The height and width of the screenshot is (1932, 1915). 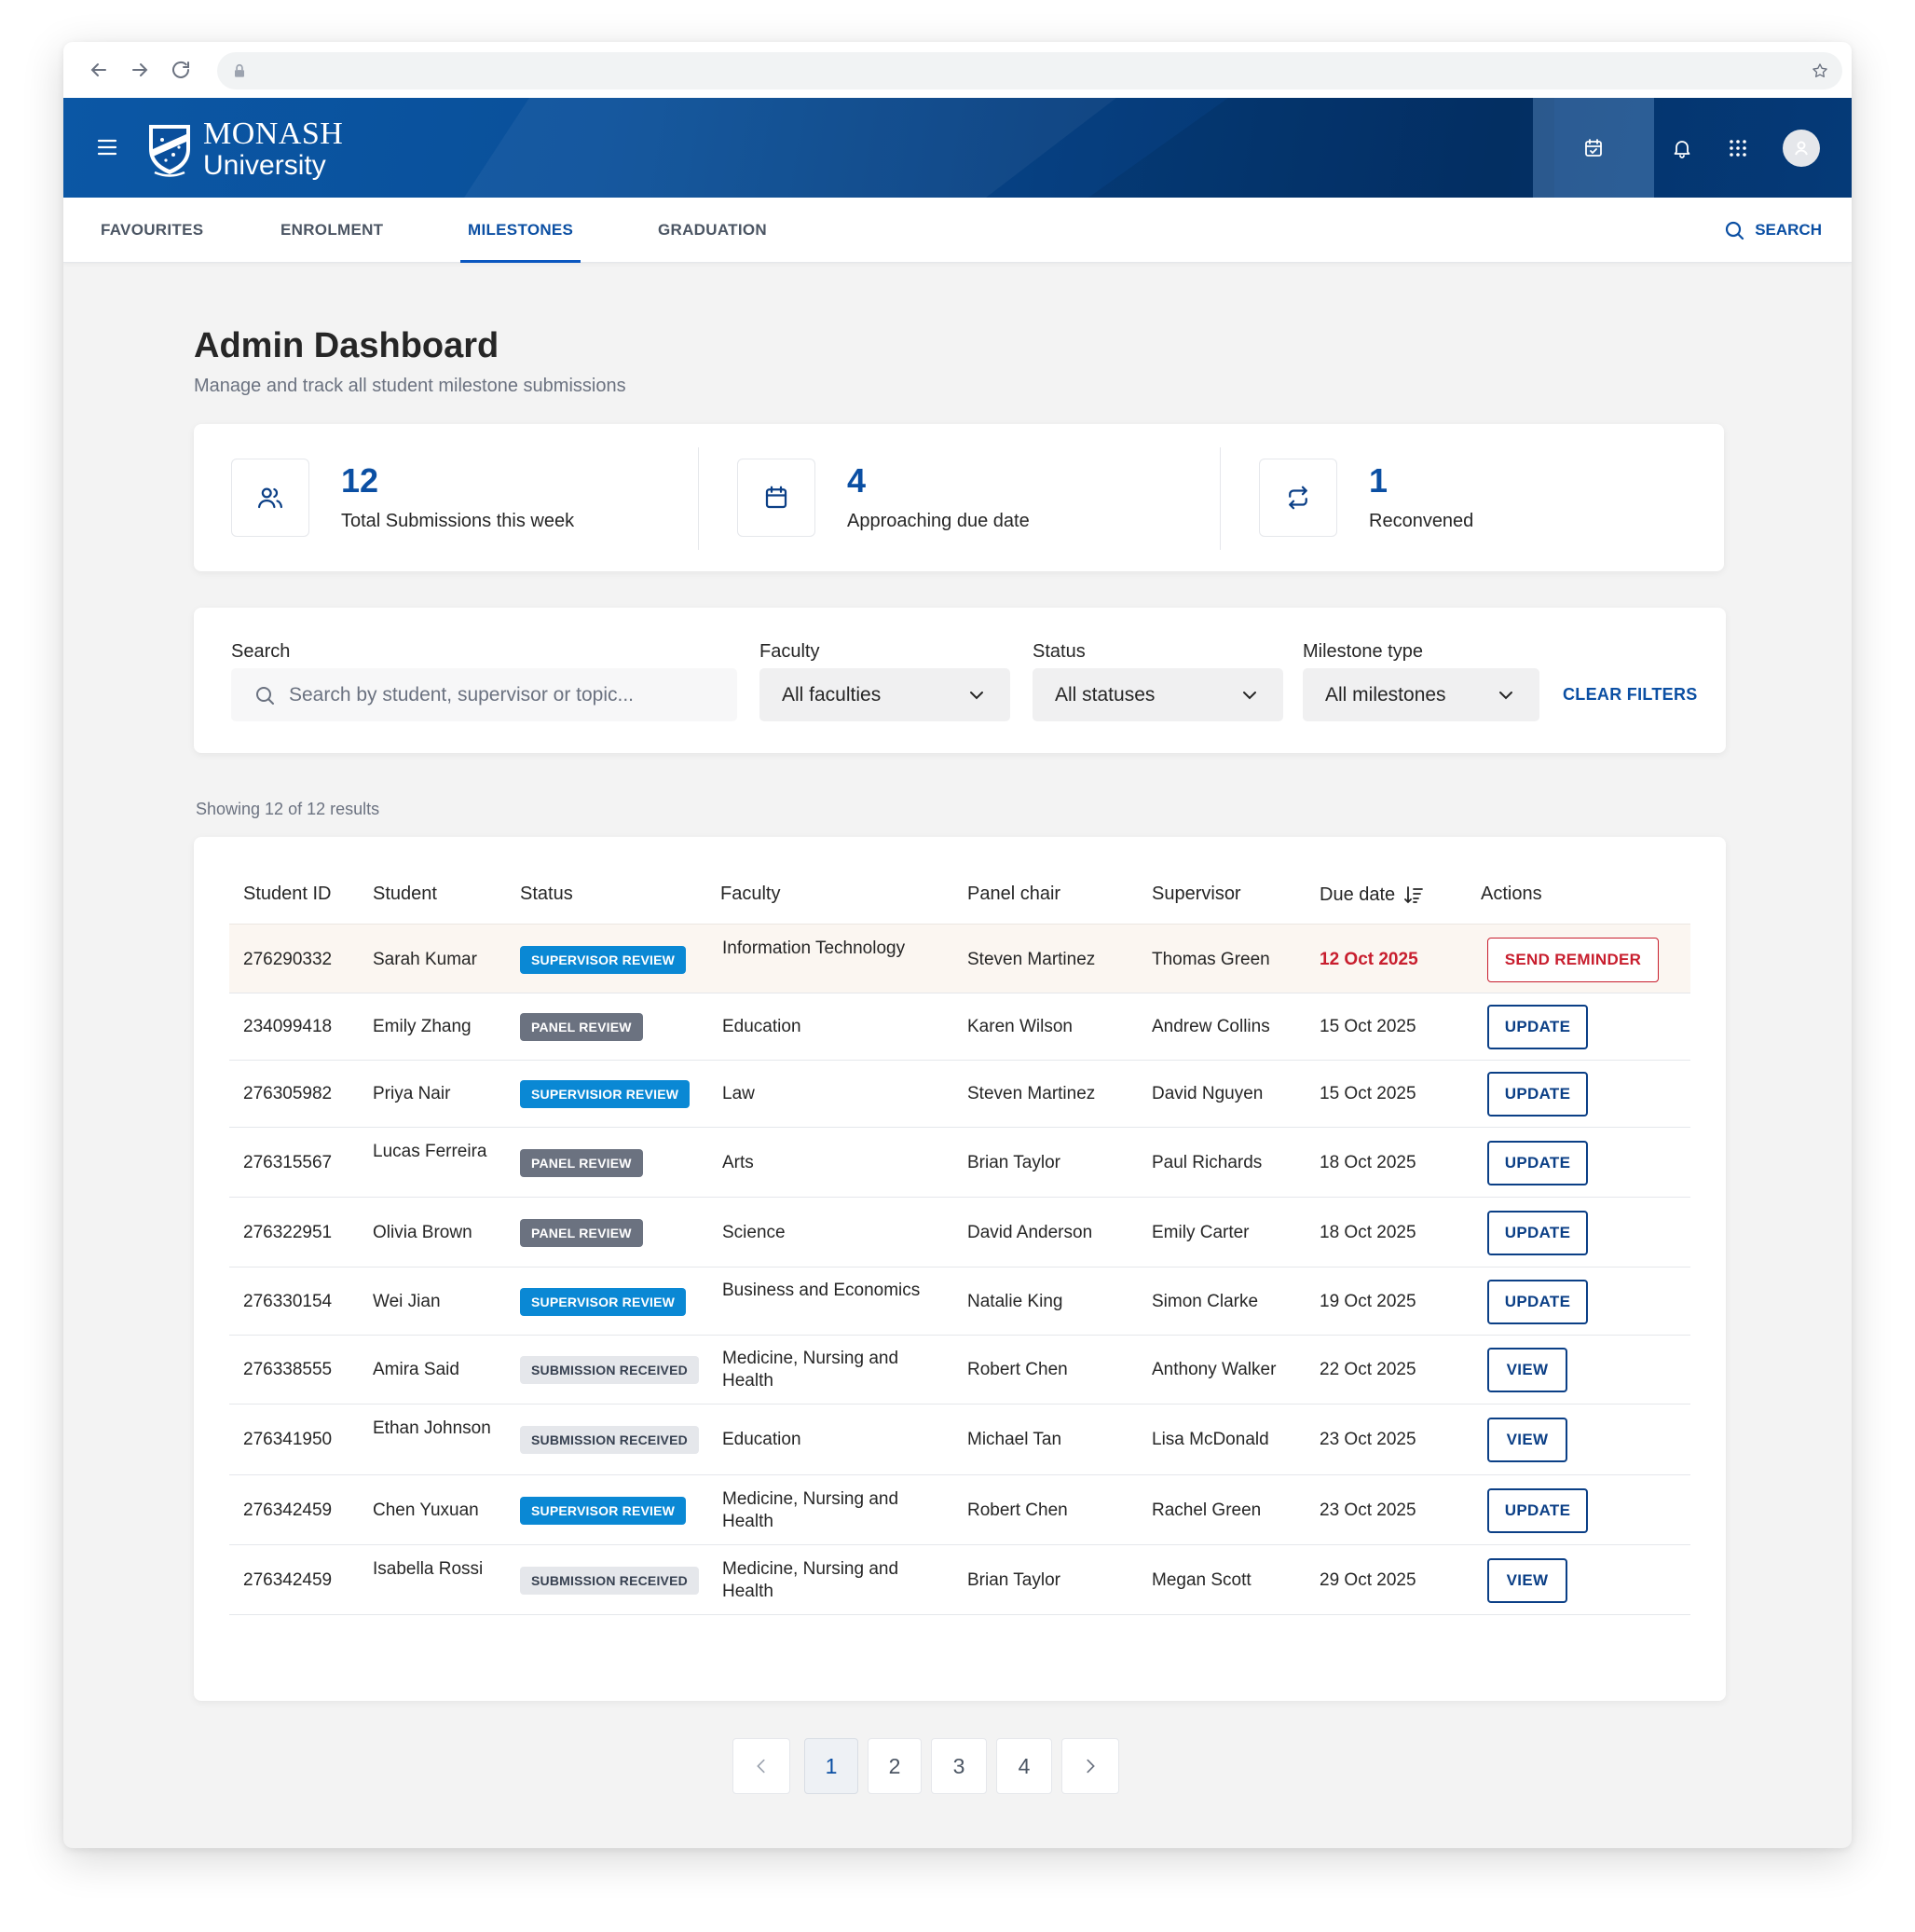 I want to click on repeat-icon, so click(x=1298, y=498).